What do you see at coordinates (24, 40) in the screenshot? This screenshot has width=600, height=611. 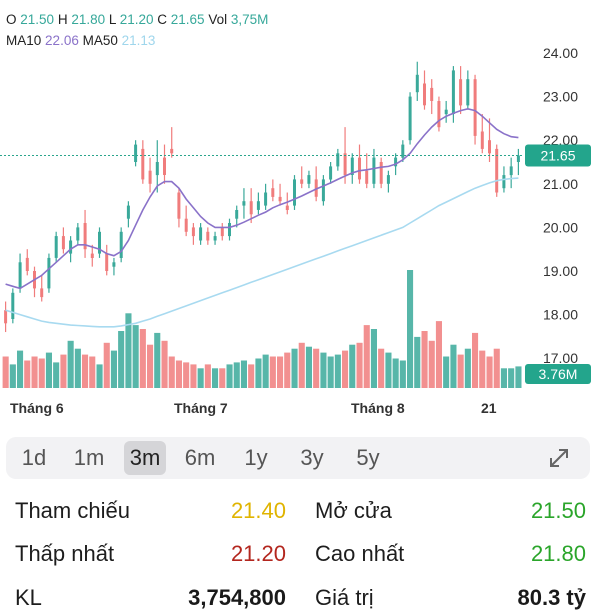 I see `ma10-label: MA10` at bounding box center [24, 40].